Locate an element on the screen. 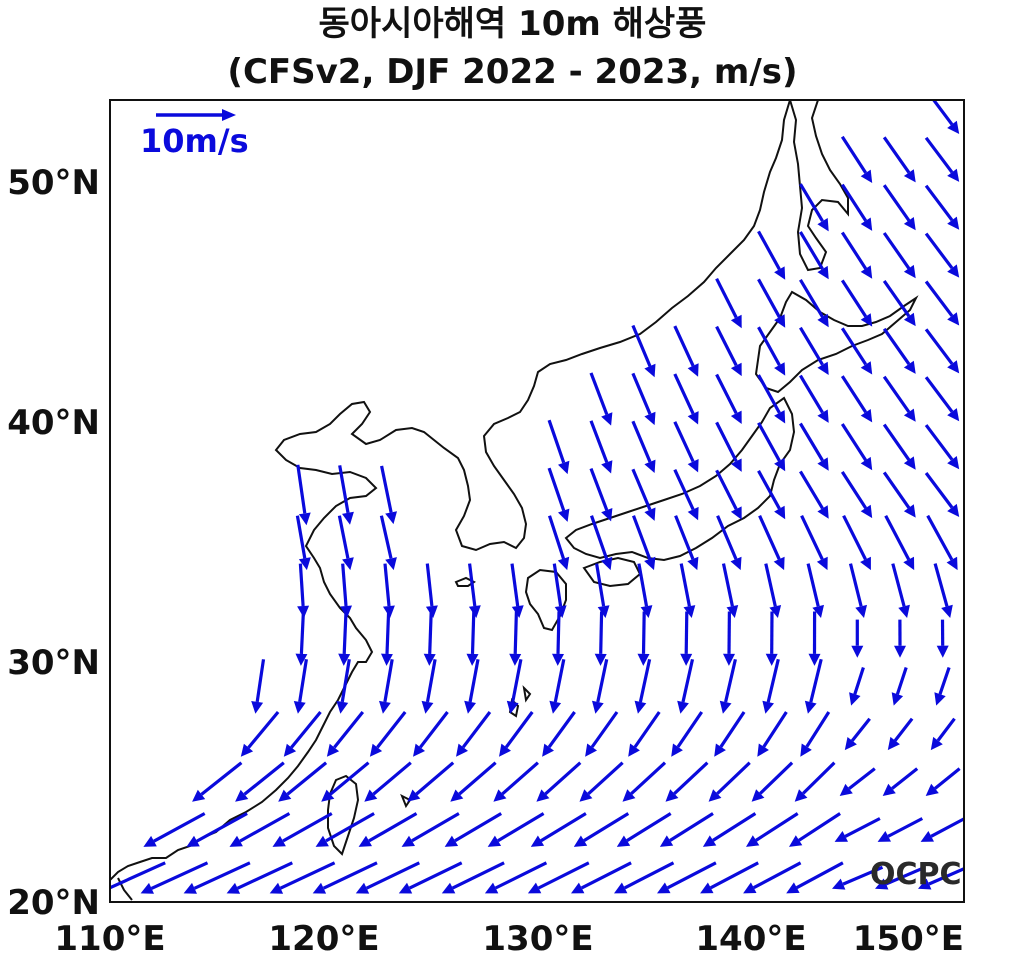 The image size is (1025, 970). lat-tick-40: 40°N is located at coordinates (53, 423).